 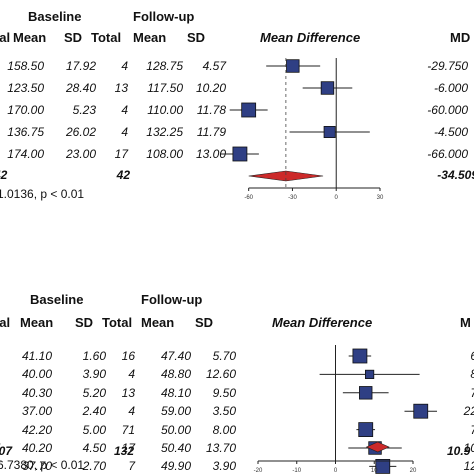 I want to click on cell-mean-fu: 48.80, so click(x=175, y=374).